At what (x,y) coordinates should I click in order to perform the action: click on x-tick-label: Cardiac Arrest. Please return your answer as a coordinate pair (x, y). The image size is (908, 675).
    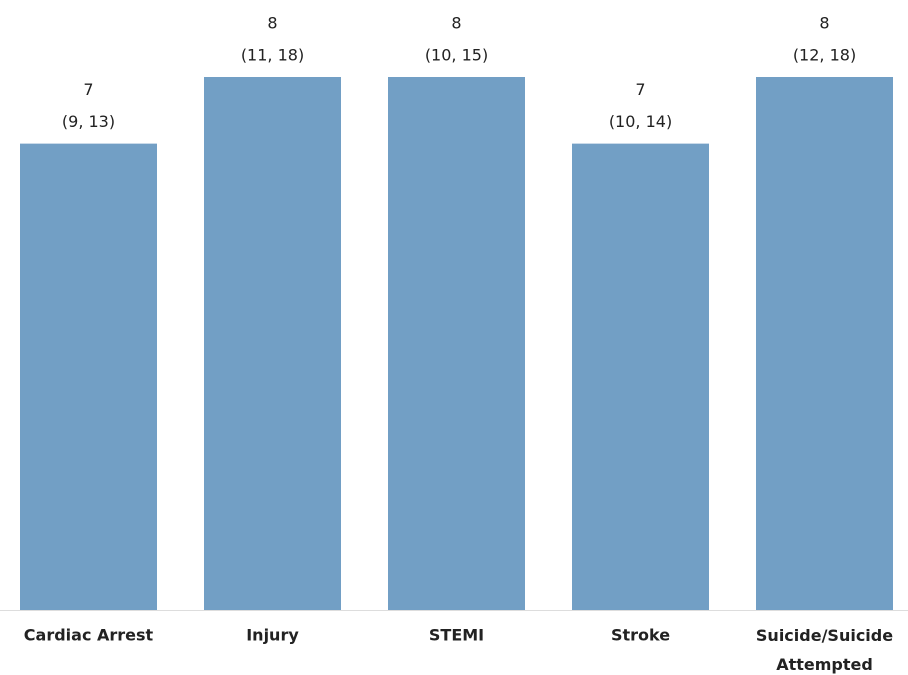
    Looking at the image, I should click on (89, 635).